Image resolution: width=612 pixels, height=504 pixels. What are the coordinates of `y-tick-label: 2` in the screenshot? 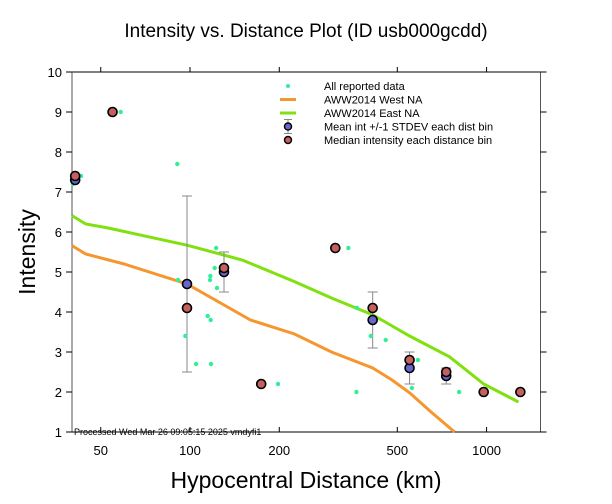 It's located at (58, 392).